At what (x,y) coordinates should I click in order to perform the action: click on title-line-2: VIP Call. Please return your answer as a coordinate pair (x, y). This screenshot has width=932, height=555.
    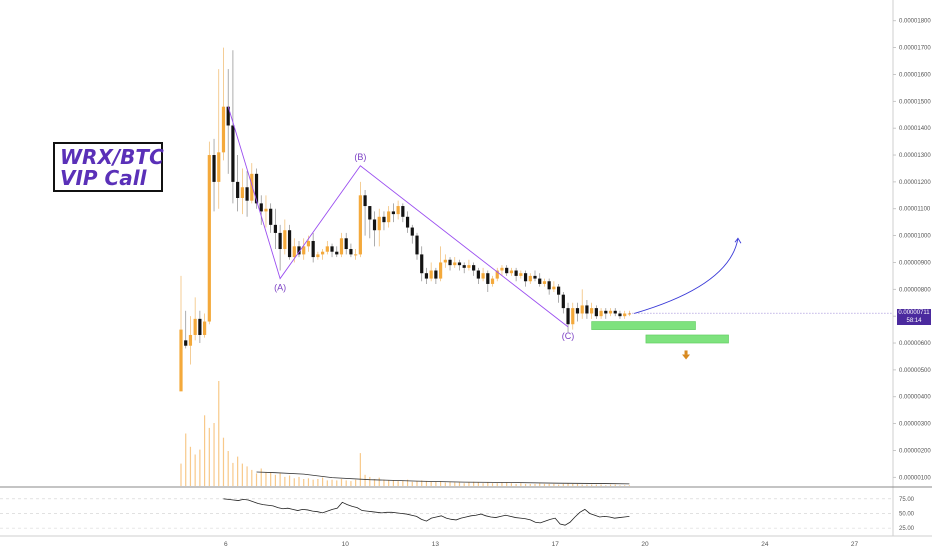
    Looking at the image, I should click on (103, 178).